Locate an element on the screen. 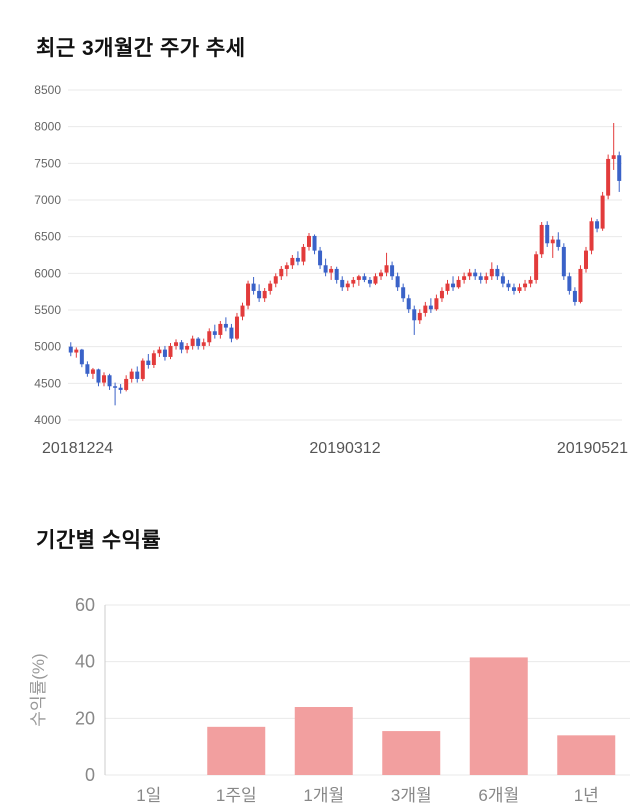 The height and width of the screenshot is (810, 640). y-axis-tick-label: 6000 is located at coordinates (47, 273).